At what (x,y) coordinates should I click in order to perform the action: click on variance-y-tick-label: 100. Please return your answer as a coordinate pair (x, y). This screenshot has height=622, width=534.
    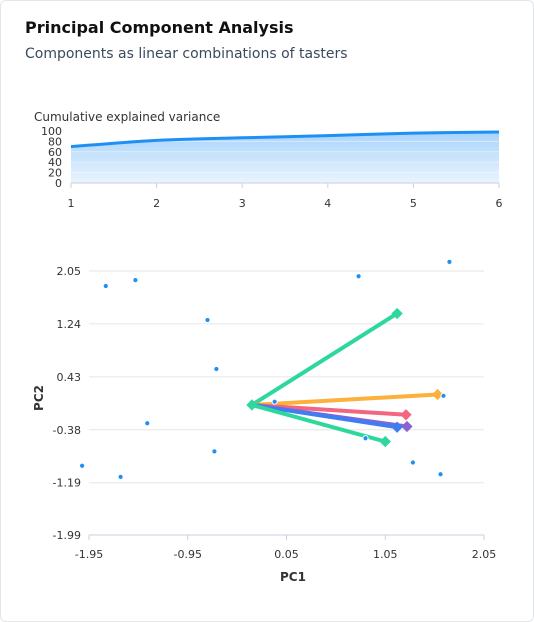
    Looking at the image, I should click on (51, 131).